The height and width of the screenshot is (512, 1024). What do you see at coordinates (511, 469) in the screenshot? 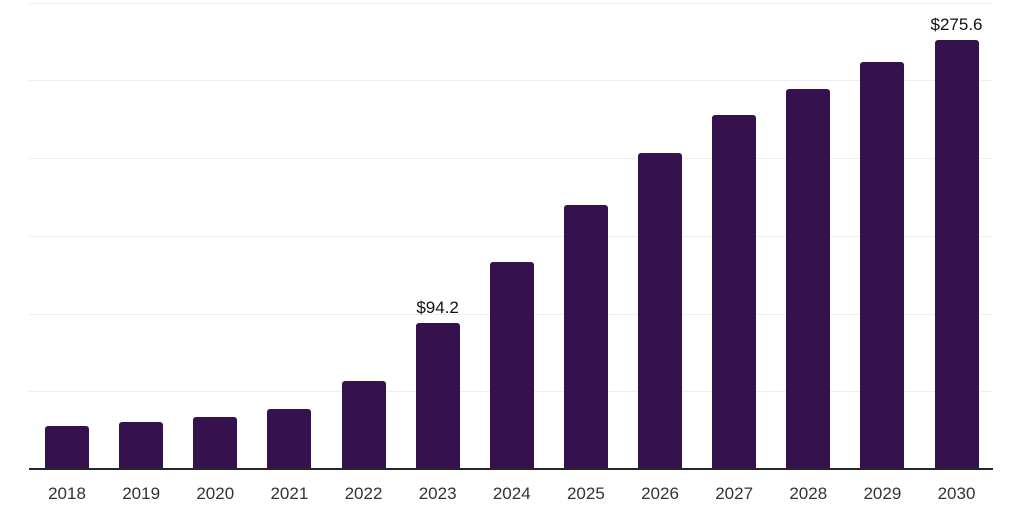
I see `x-axis-line` at bounding box center [511, 469].